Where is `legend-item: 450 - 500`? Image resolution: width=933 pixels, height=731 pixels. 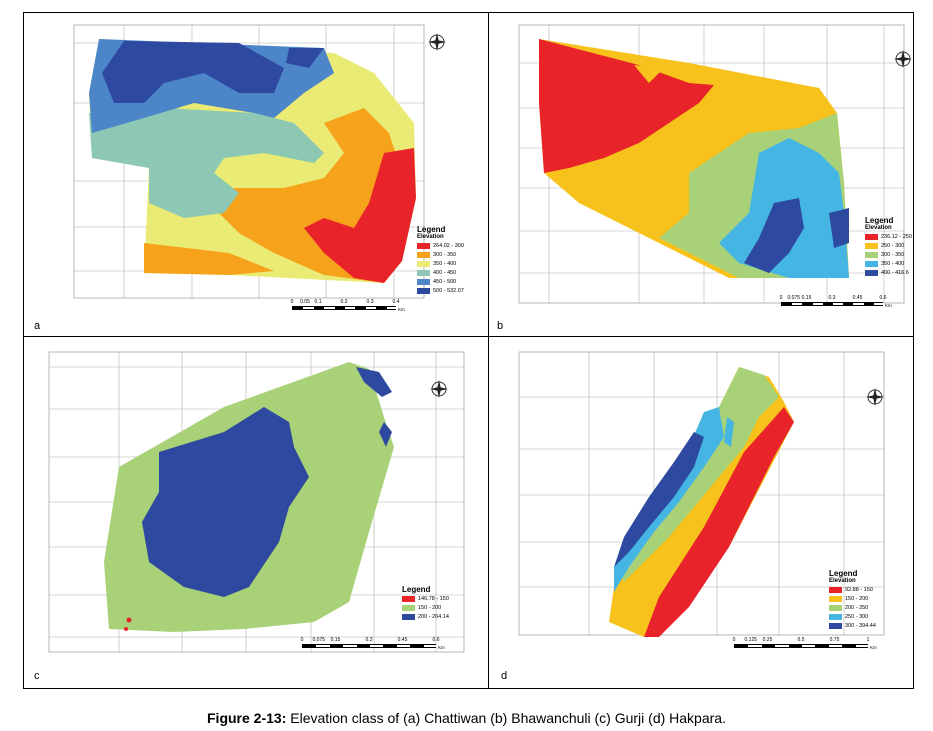 legend-item: 450 - 500 is located at coordinates (450, 281).